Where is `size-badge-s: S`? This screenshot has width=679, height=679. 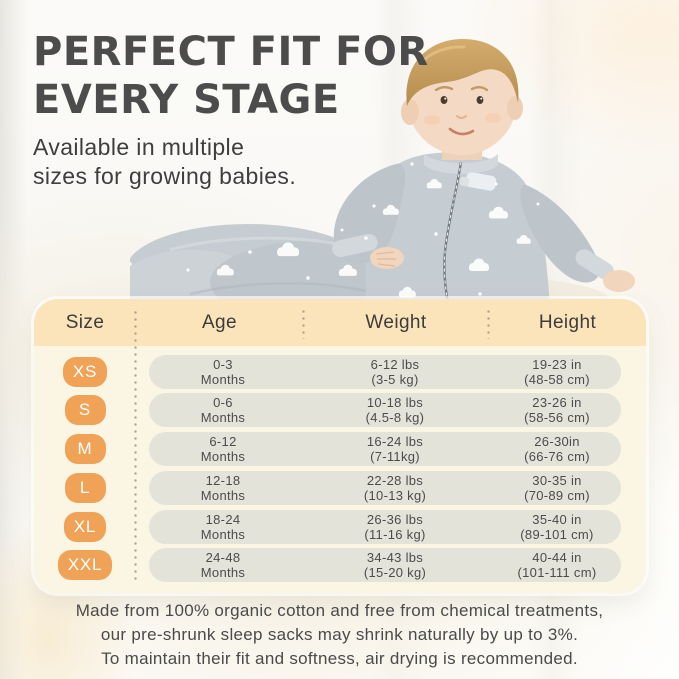
size-badge-s: S is located at coordinates (85, 410).